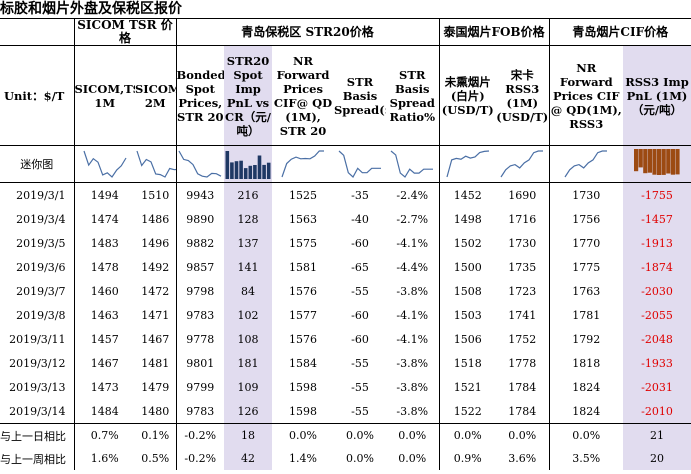  What do you see at coordinates (303, 363) in the screenshot?
I see `value-cell: 1584` at bounding box center [303, 363].